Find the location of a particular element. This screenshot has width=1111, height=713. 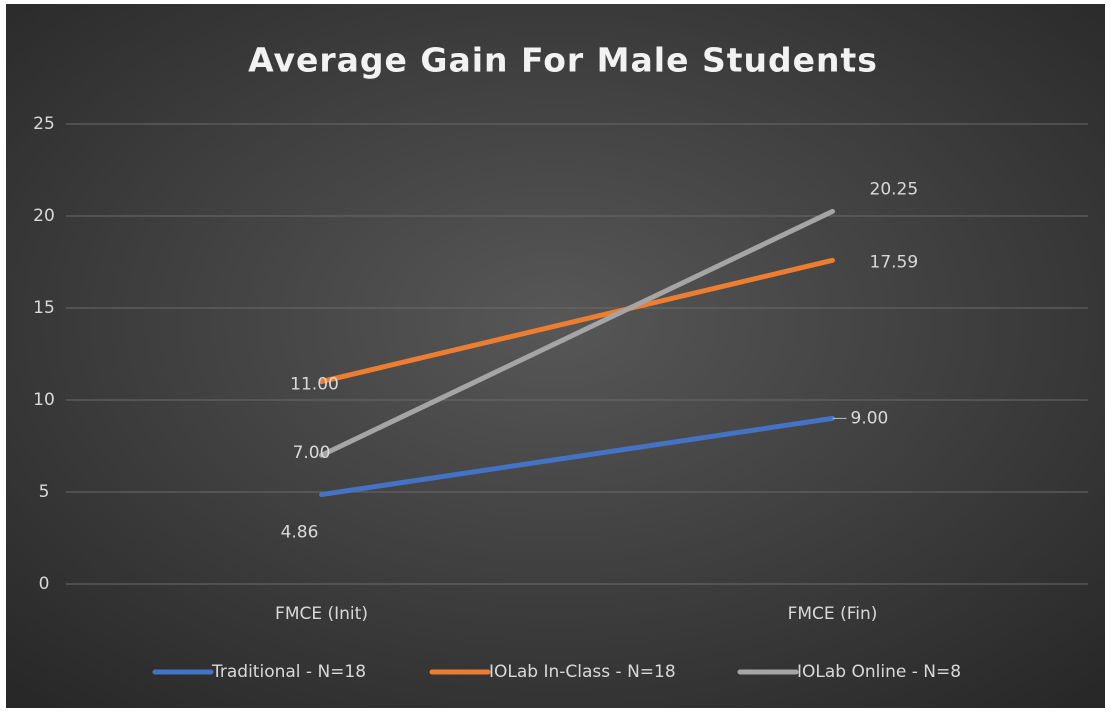

data-label: 7.00 is located at coordinates (312, 453).